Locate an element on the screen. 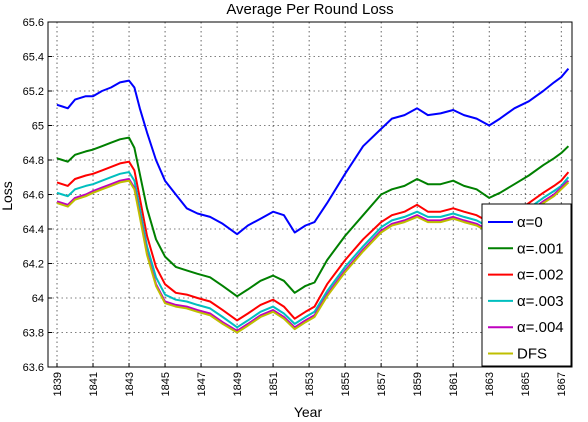  legend-label: α=.001 is located at coordinates (540, 248).